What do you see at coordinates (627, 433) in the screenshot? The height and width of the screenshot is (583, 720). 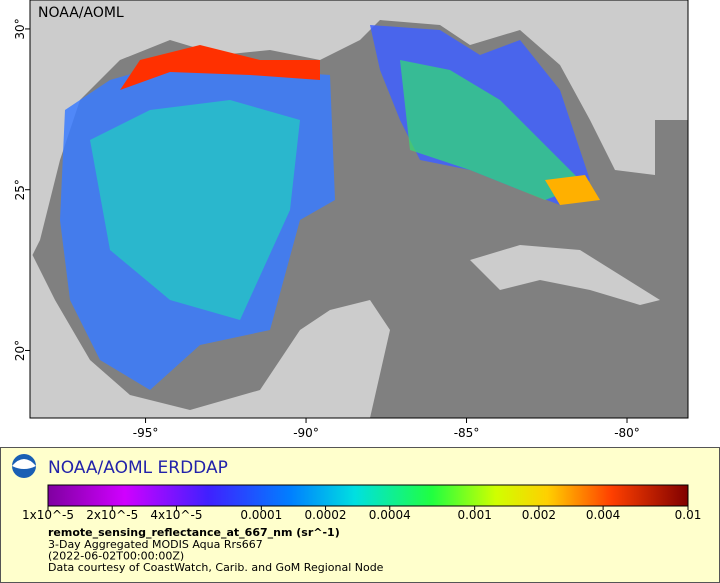 I see `x-tick-label: -80°` at bounding box center [627, 433].